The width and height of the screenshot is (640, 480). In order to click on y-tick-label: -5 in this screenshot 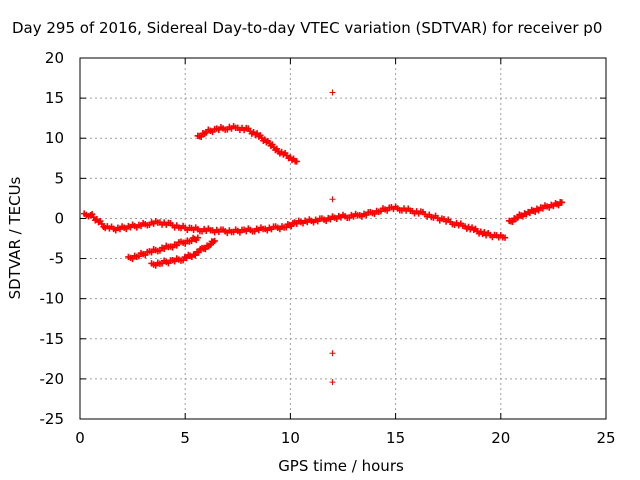, I will do `click(56, 259)`.